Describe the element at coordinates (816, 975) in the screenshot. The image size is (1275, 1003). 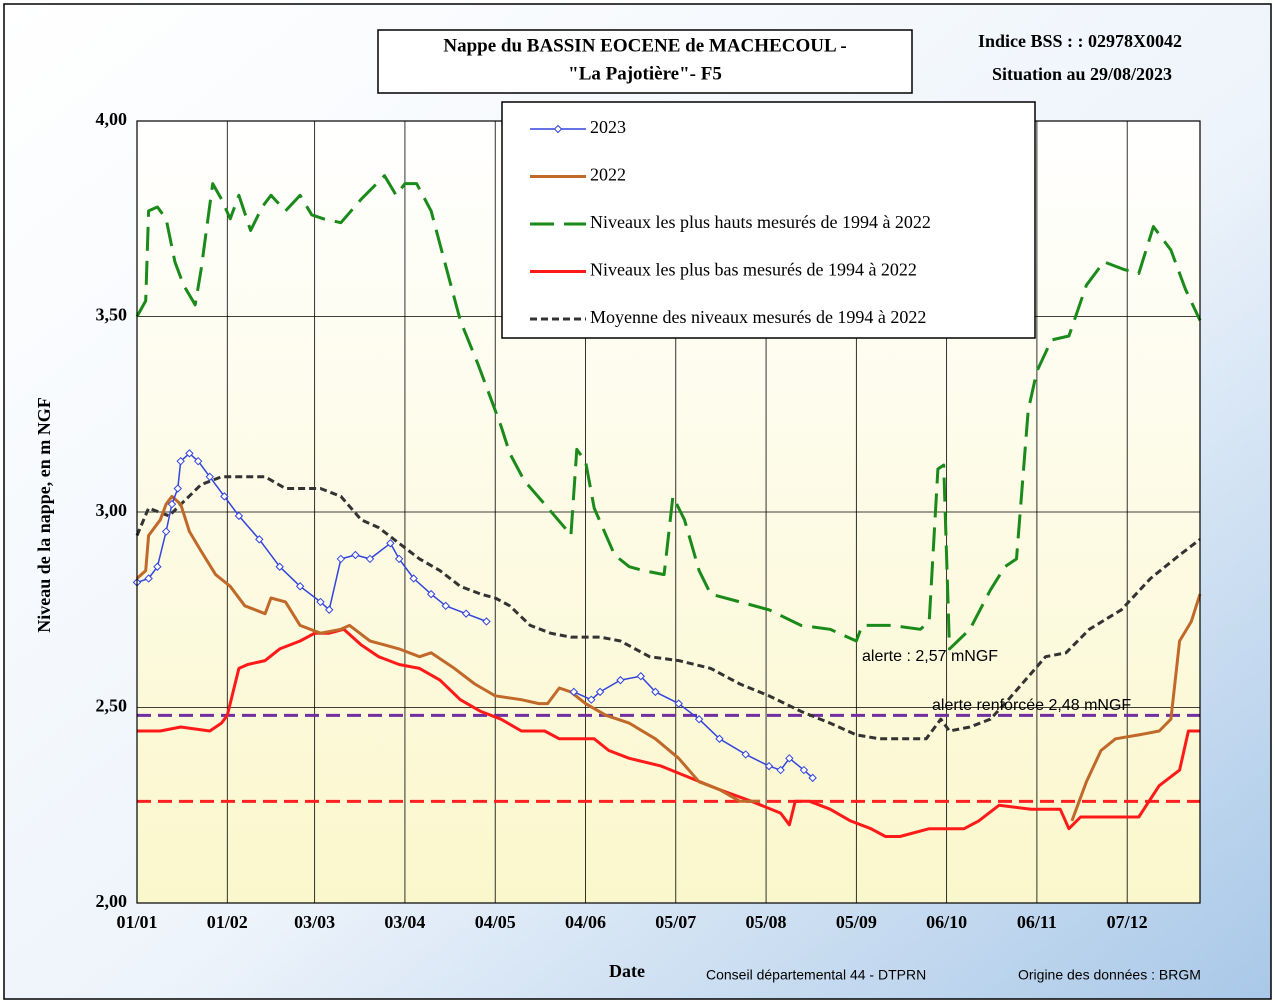
I see `footer-text: Conseil départemental 44 - DTPRN` at that location.